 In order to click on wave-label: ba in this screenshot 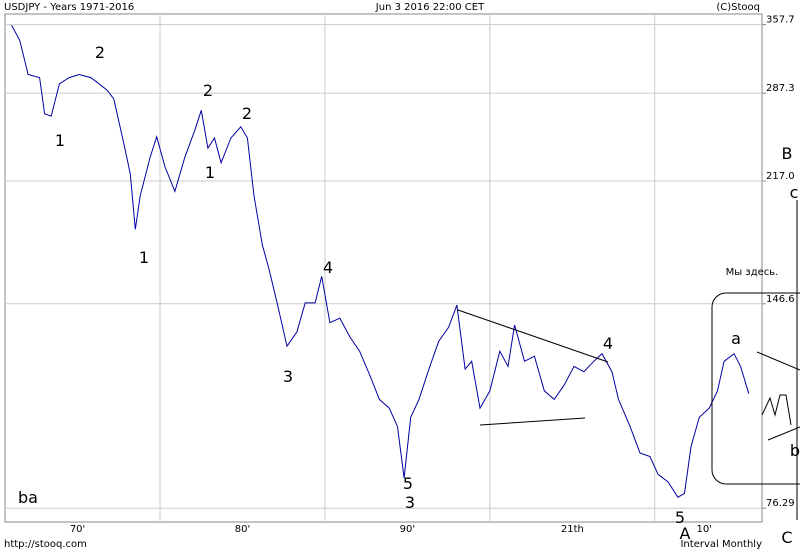, I will do `click(28, 497)`.